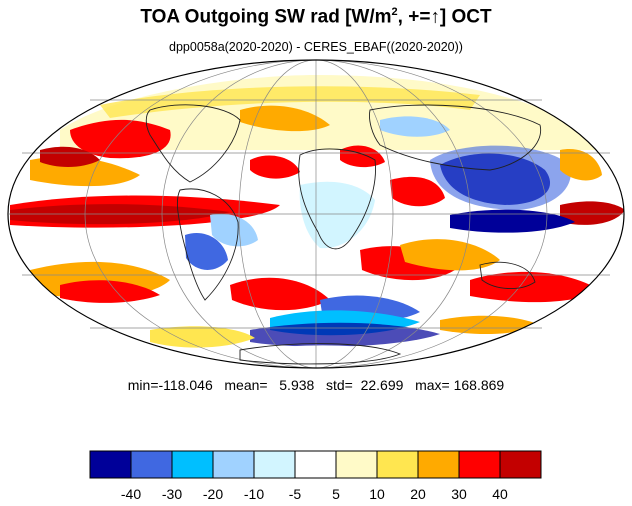  What do you see at coordinates (336, 494) in the screenshot?
I see `colorbar-tick-label: 5` at bounding box center [336, 494].